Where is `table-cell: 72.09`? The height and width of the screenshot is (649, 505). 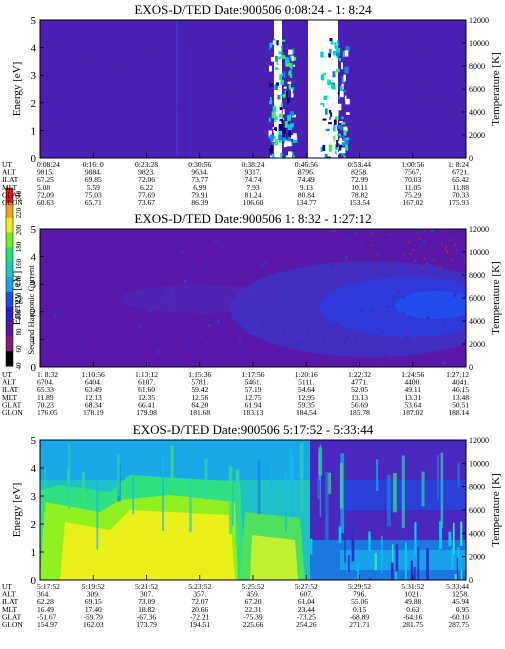
table-cell: 72.09 is located at coordinates (45, 194).